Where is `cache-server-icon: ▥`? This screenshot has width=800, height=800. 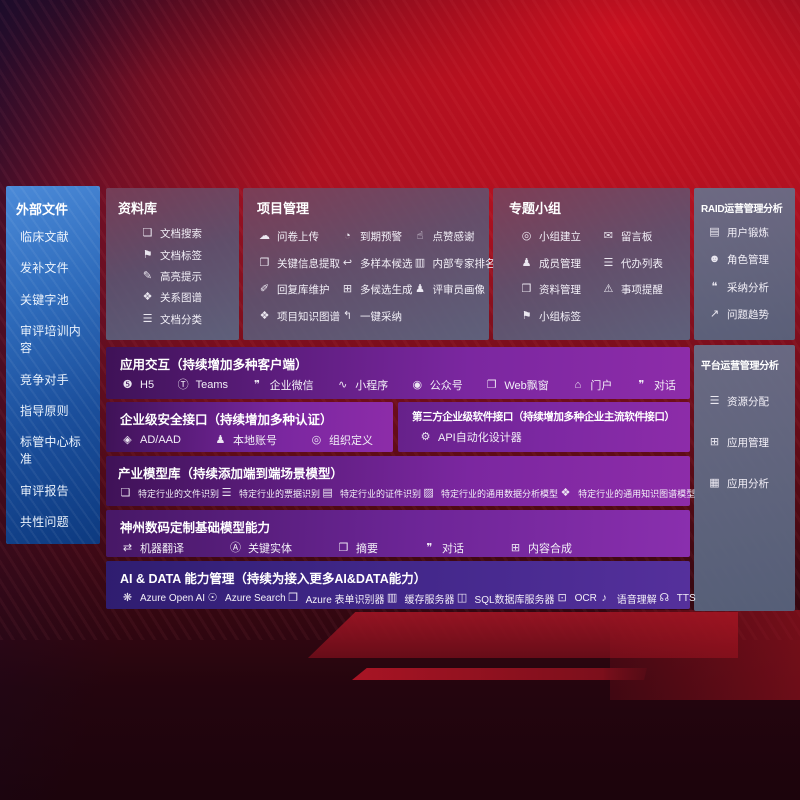
cache-server-icon: ▥ is located at coordinates (392, 598).